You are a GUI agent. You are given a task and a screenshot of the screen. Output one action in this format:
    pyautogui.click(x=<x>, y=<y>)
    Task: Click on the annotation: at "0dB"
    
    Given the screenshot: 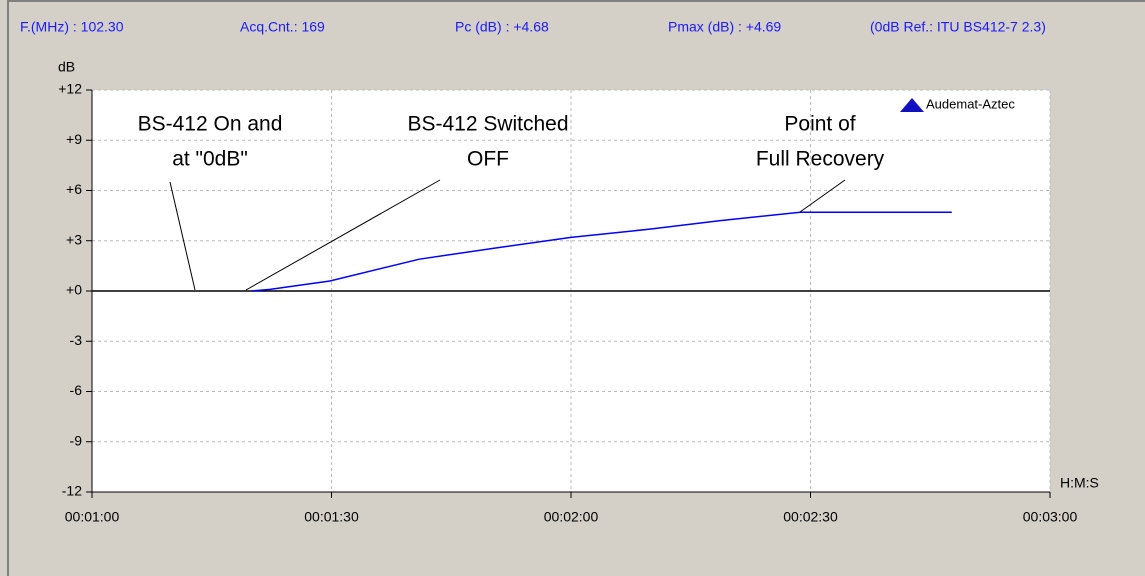 What is the action you would take?
    pyautogui.click(x=210, y=159)
    